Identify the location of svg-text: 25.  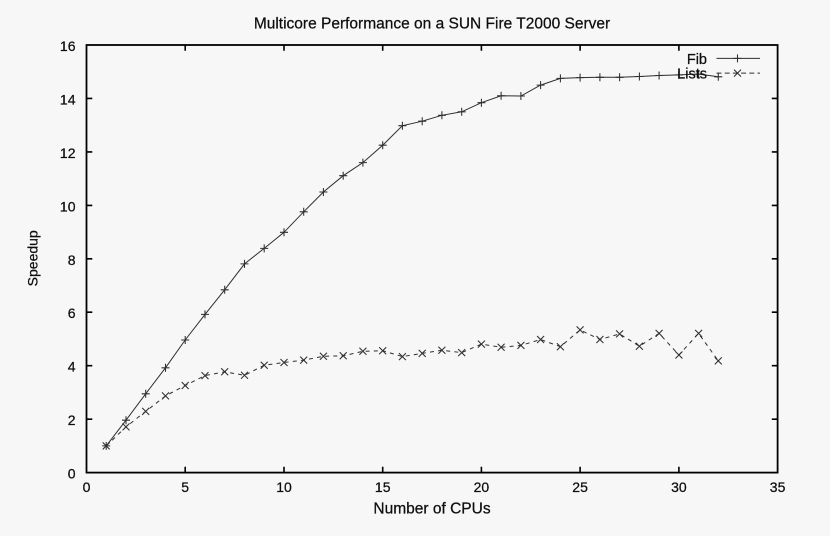
(580, 487).